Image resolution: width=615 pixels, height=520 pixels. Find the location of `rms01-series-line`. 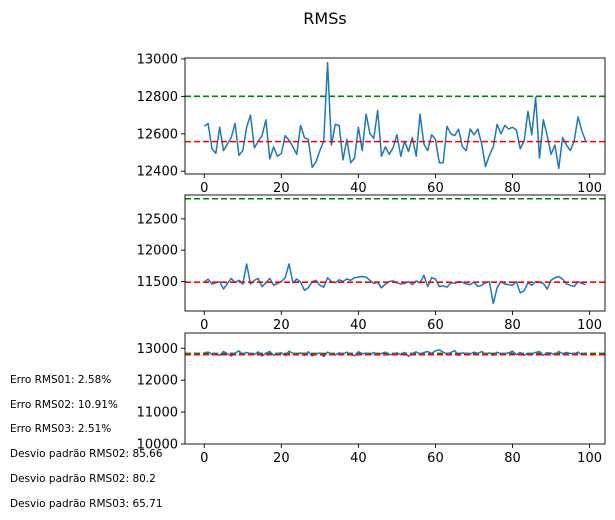

rms01-series-line is located at coordinates (395, 115).